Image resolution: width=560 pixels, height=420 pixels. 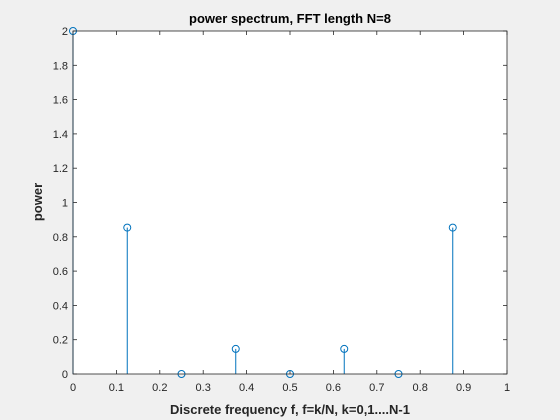 I want to click on x-tick-label: 0.3, so click(x=203, y=388).